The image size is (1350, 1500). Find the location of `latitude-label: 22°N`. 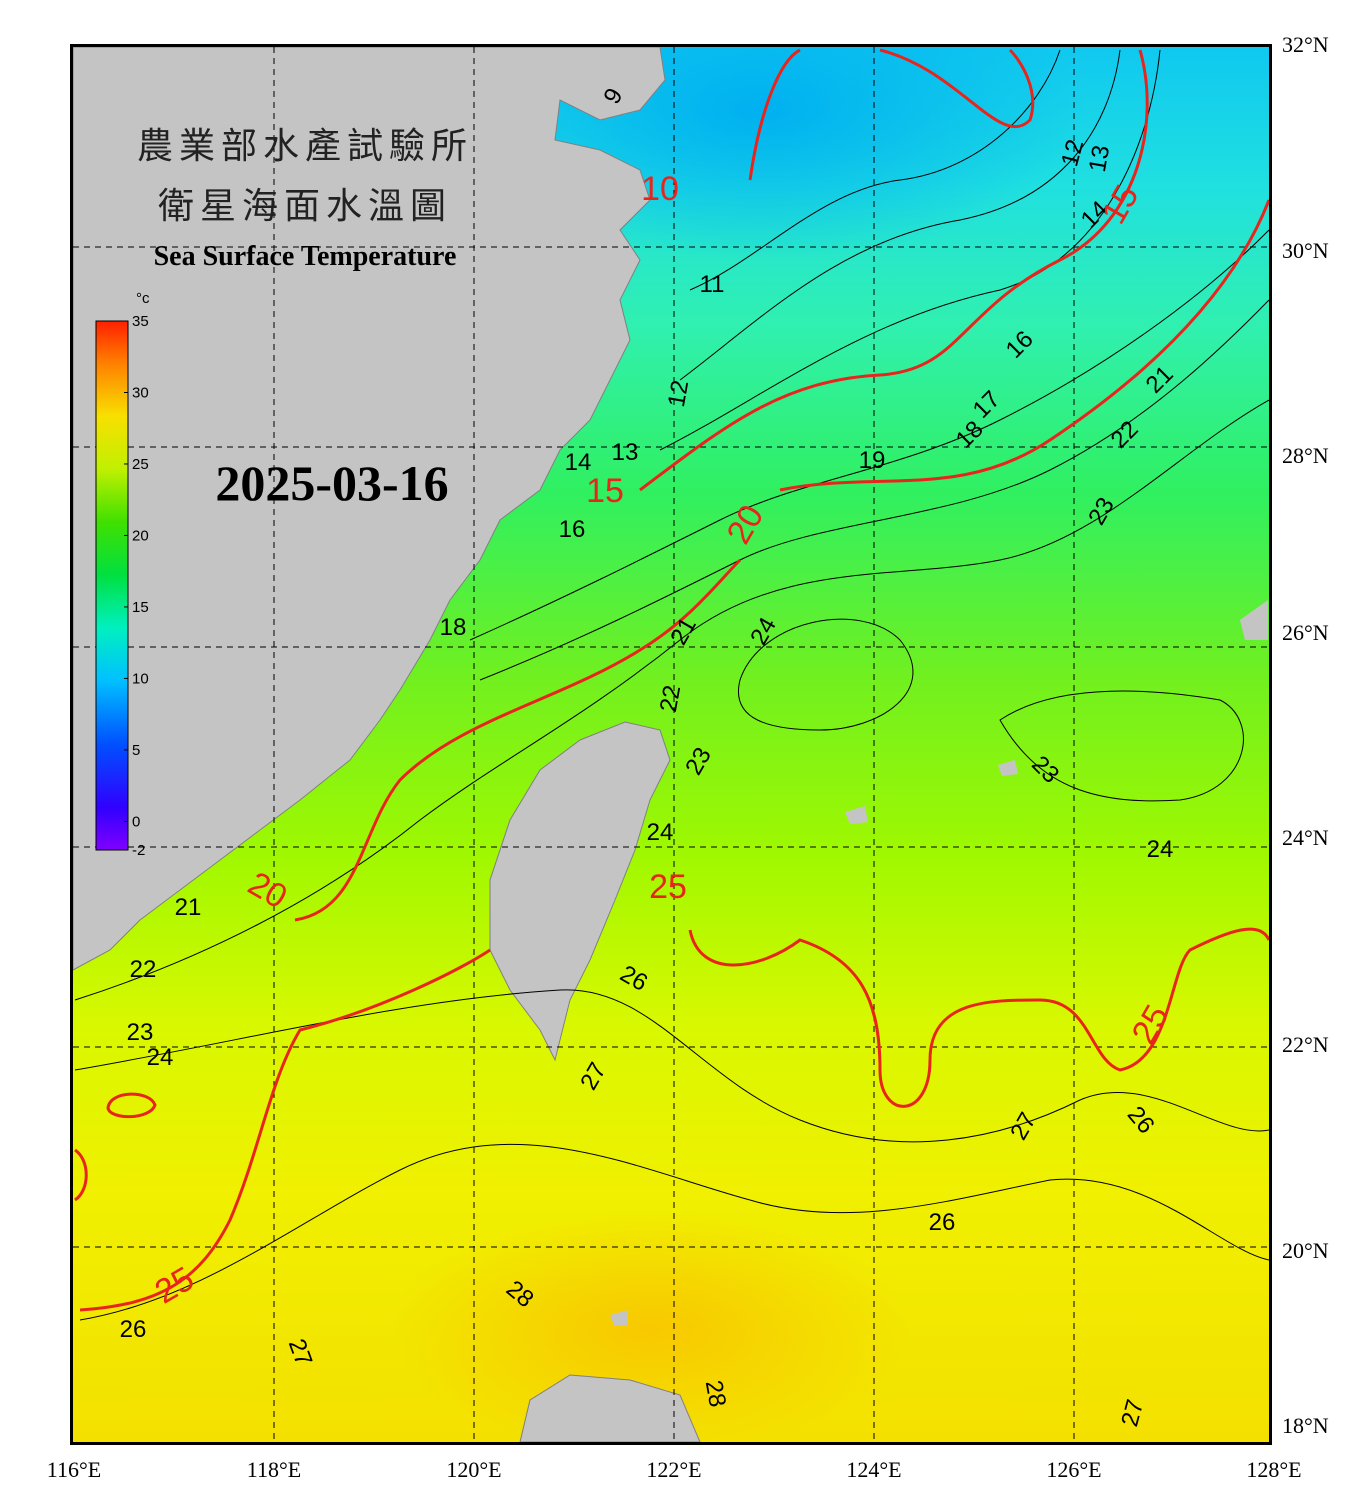

latitude-label: 22°N is located at coordinates (1305, 1044).